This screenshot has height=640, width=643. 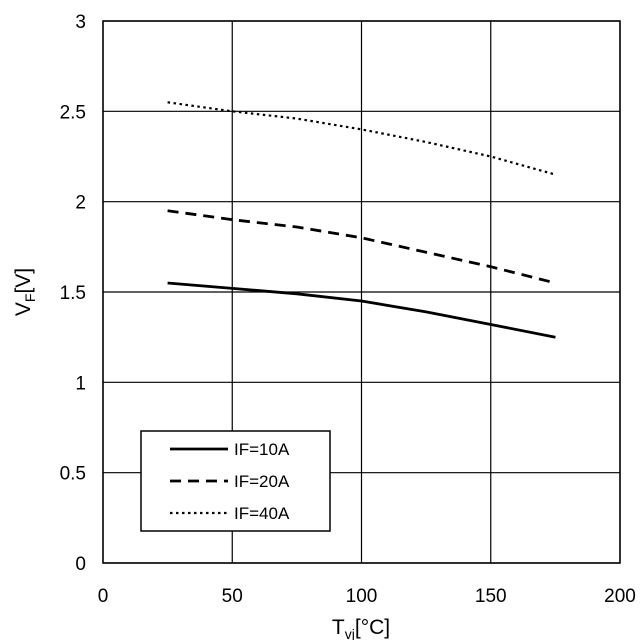 I want to click on x-tick-label-0: 0, so click(x=103, y=596).